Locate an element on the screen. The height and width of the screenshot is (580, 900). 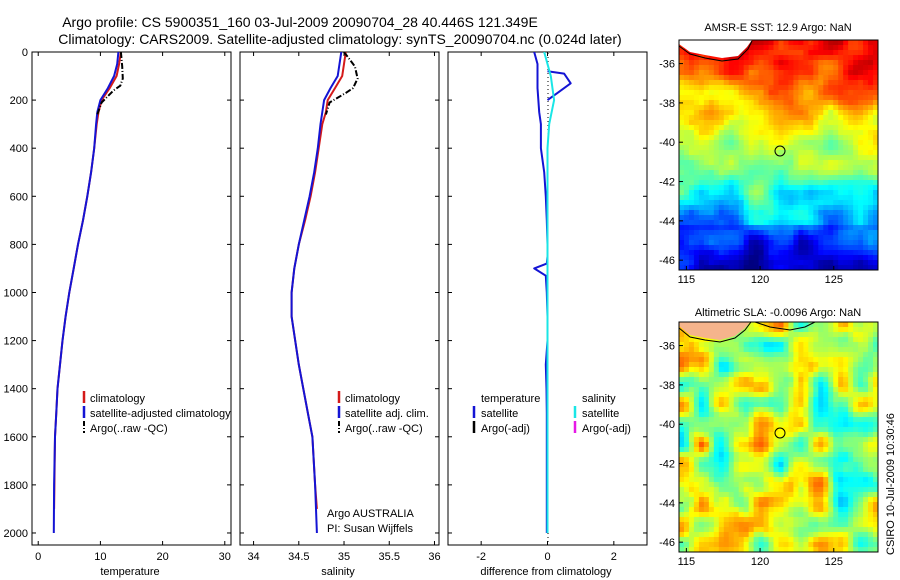
x-tick-label: 20 is located at coordinates (162, 557).